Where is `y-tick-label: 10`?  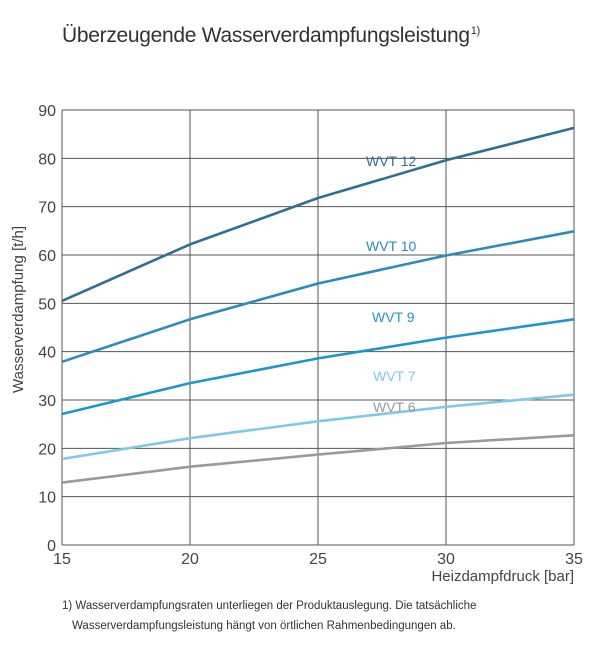
y-tick-label: 10 is located at coordinates (47, 498).